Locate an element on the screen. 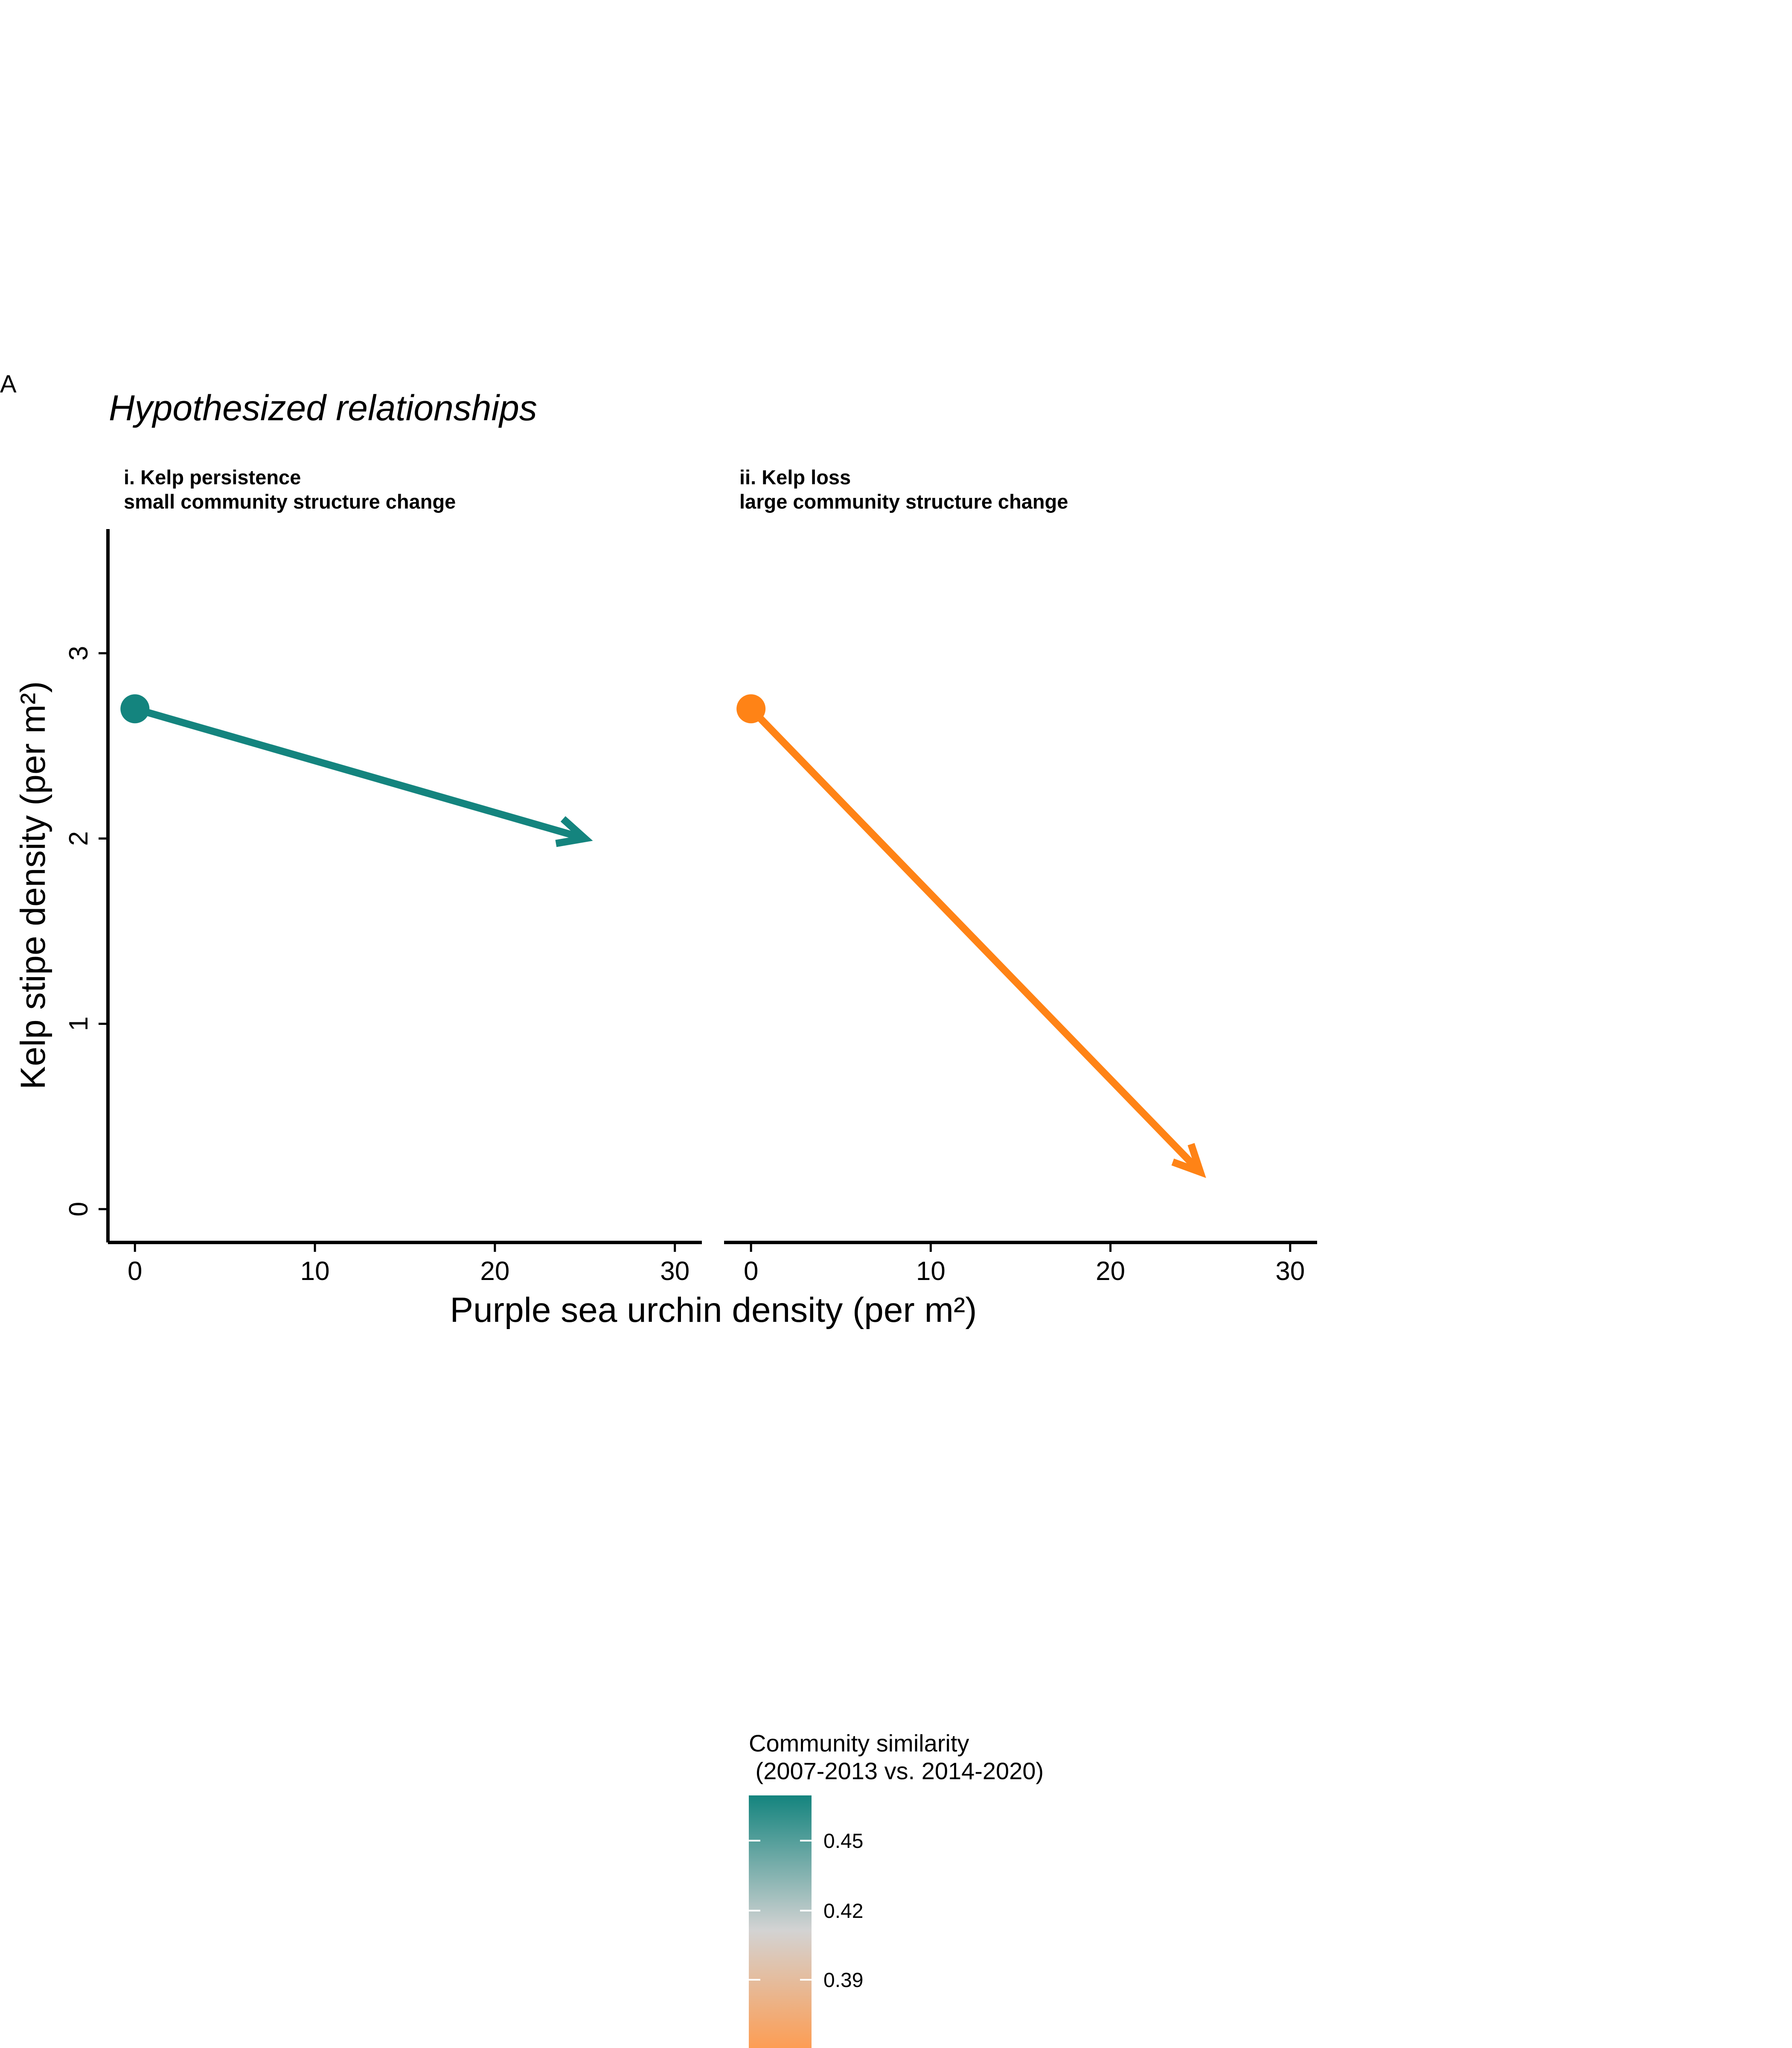 Image resolution: width=1792 pixels, height=2048 pixels. legend-ticks: 0.45 0.42 0.39 is located at coordinates (806, 1911).